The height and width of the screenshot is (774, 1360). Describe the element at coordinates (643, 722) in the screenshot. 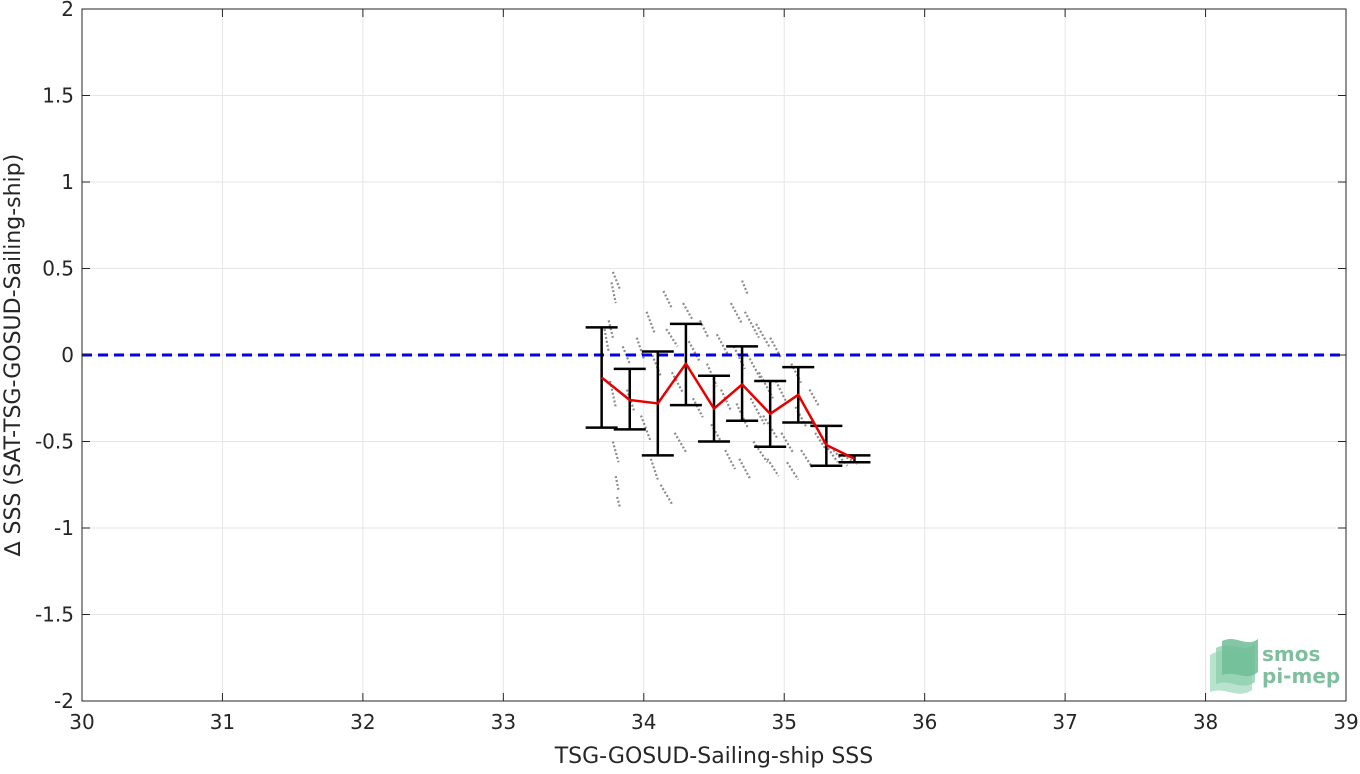

I see `x-tick-label: 34` at that location.